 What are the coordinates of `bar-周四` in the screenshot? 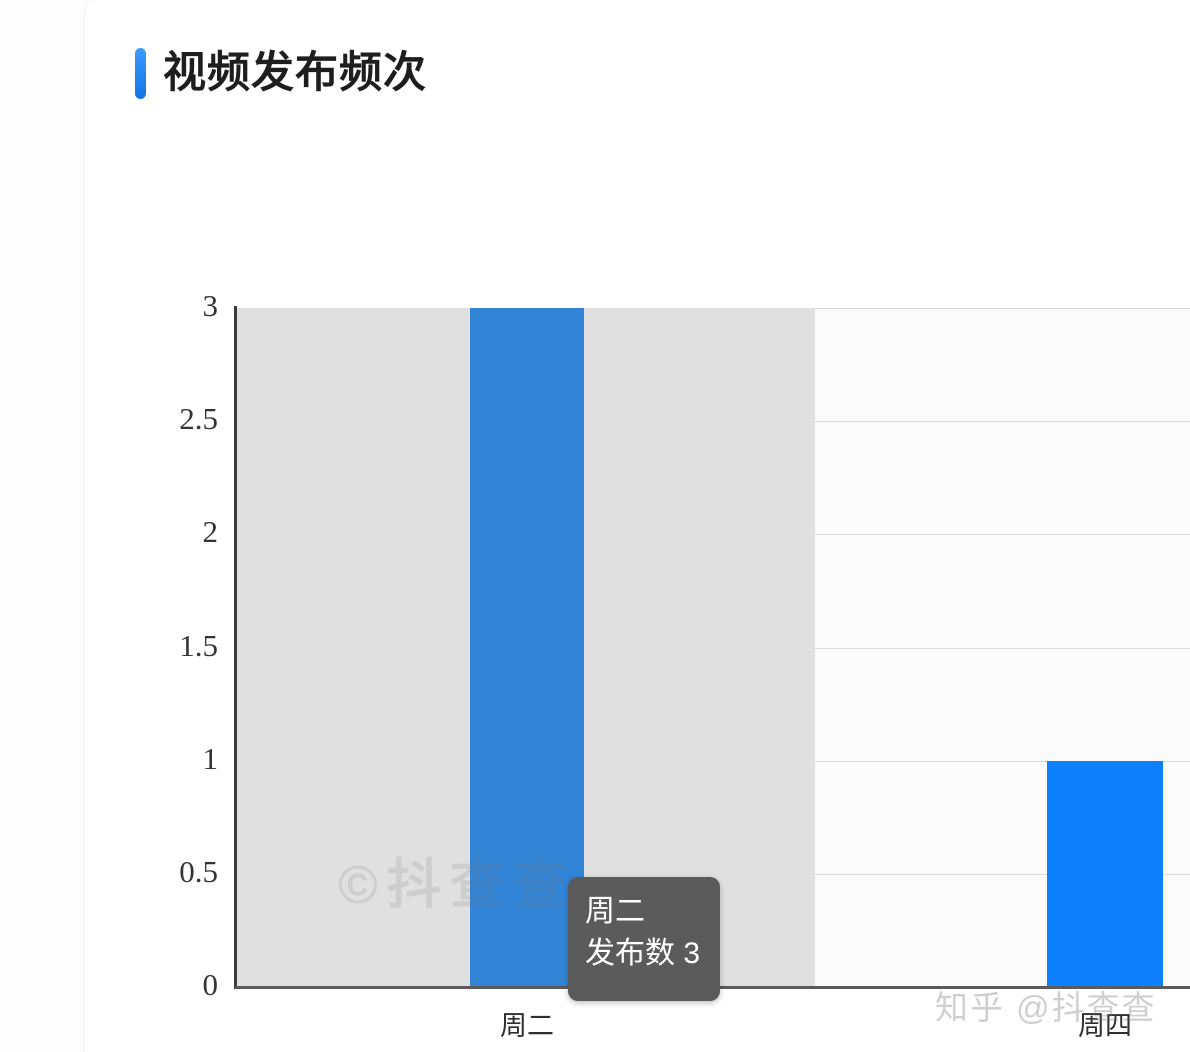 It's located at (1105, 873).